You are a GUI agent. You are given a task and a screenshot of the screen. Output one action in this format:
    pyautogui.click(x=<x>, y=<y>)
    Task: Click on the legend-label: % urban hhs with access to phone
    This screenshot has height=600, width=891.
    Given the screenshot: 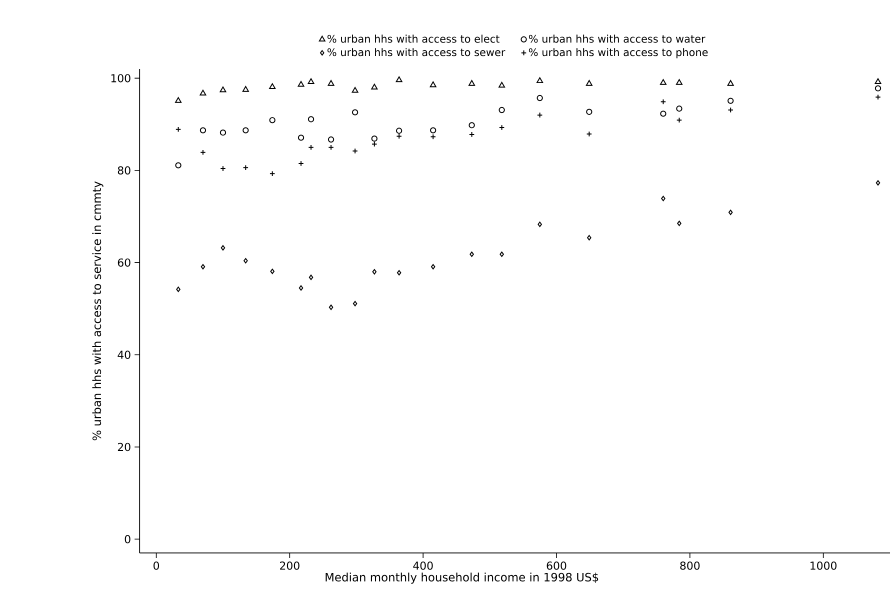 What is the action you would take?
    pyautogui.click(x=618, y=53)
    